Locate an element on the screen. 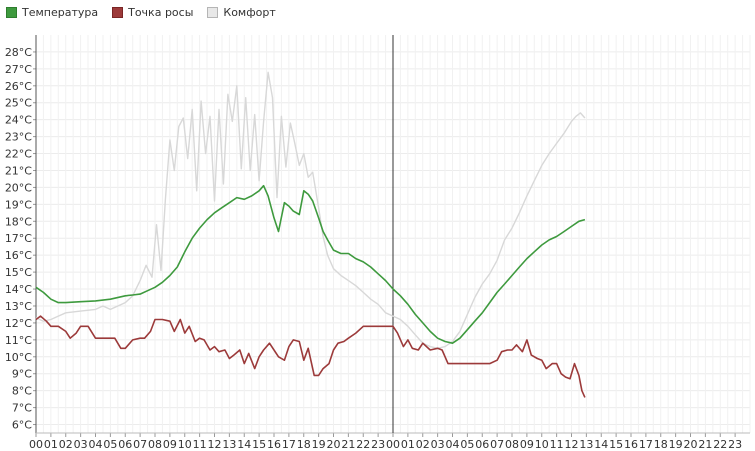 The width and height of the screenshot is (755, 451). y-tick-label: 24°C is located at coordinates (18, 120).